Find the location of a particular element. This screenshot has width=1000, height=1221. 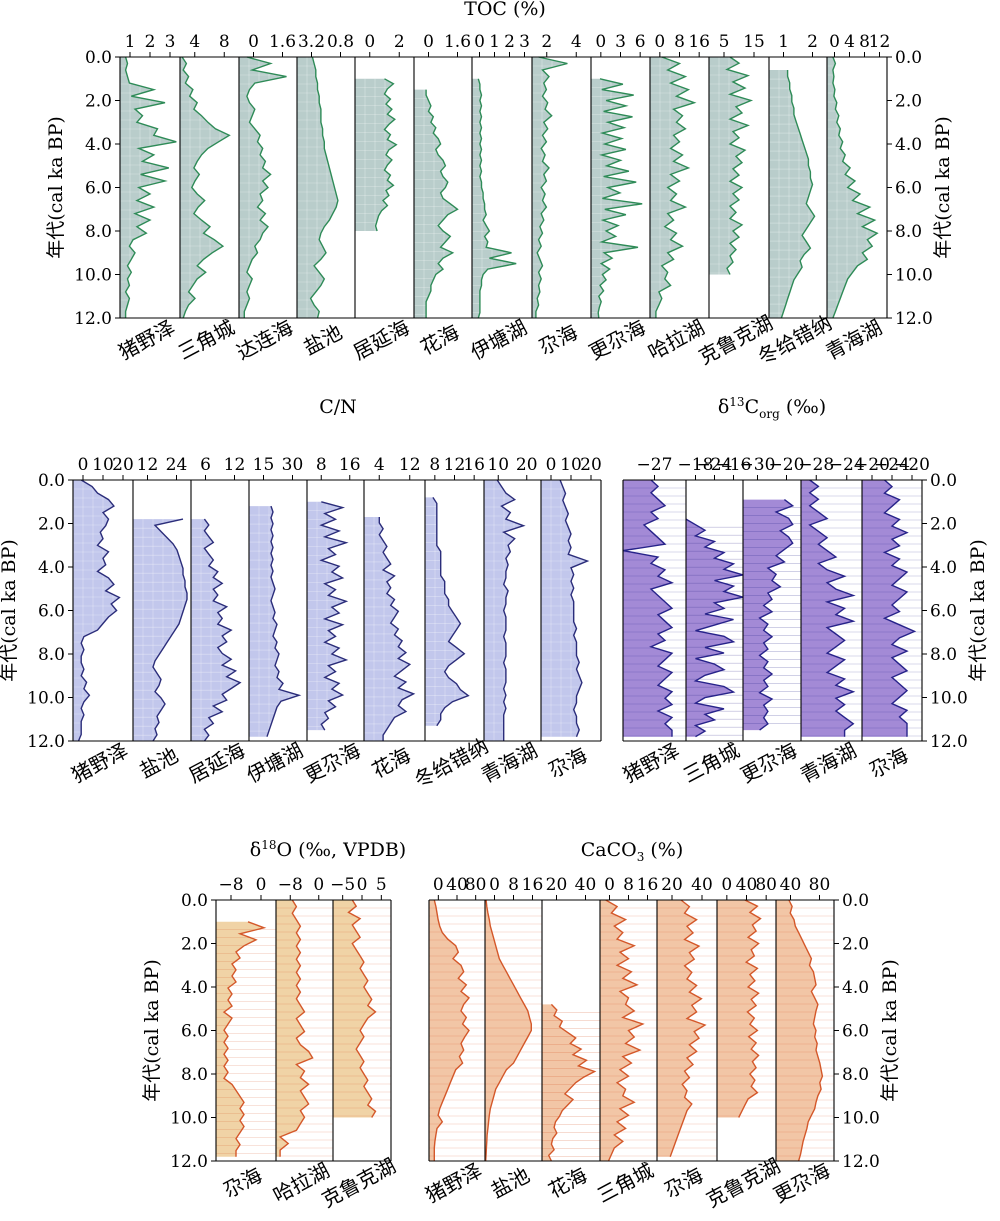

x-tick-label: 10 is located at coordinates (103, 465).